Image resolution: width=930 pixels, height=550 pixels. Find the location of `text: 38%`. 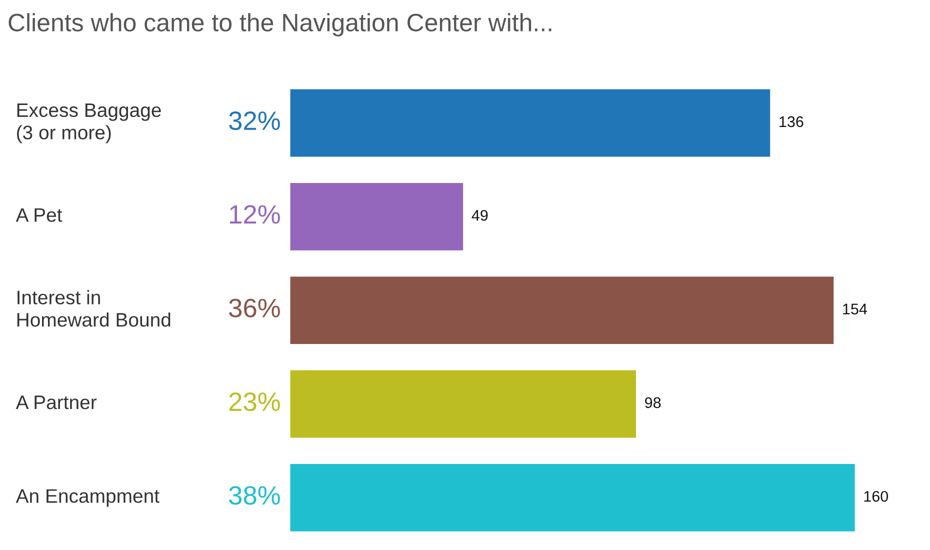

text: 38% is located at coordinates (254, 495).